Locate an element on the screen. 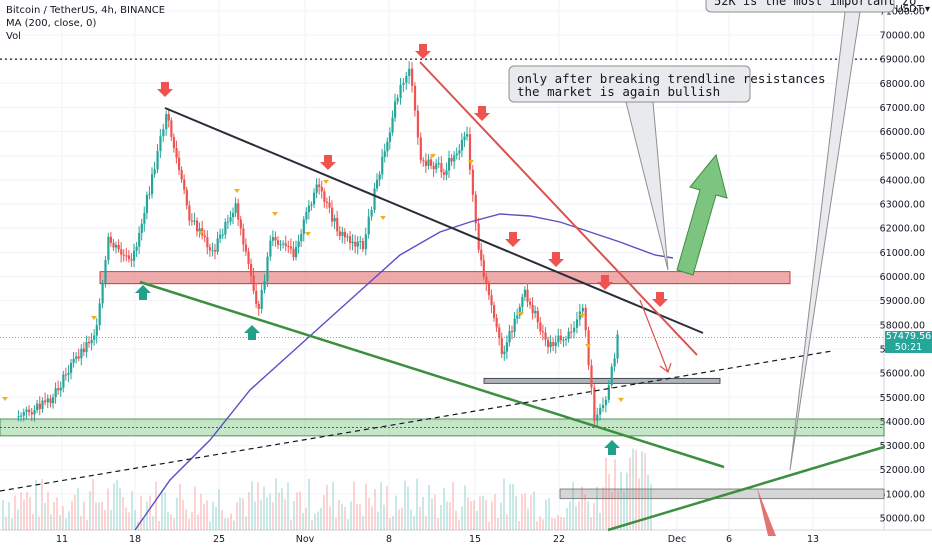 This screenshot has height=555, width=932. time-tick-label: Nov is located at coordinates (305, 539).